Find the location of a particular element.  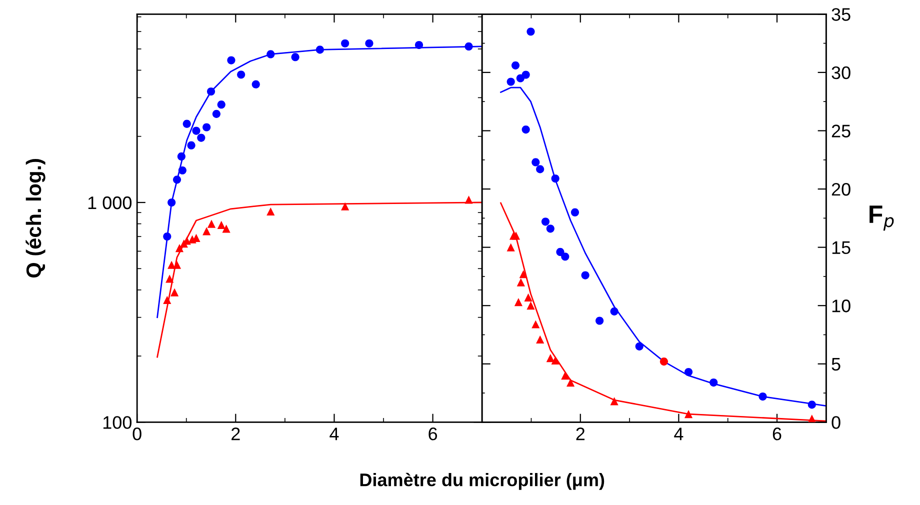

y2-tick-label: 20 is located at coordinates (841, 189).